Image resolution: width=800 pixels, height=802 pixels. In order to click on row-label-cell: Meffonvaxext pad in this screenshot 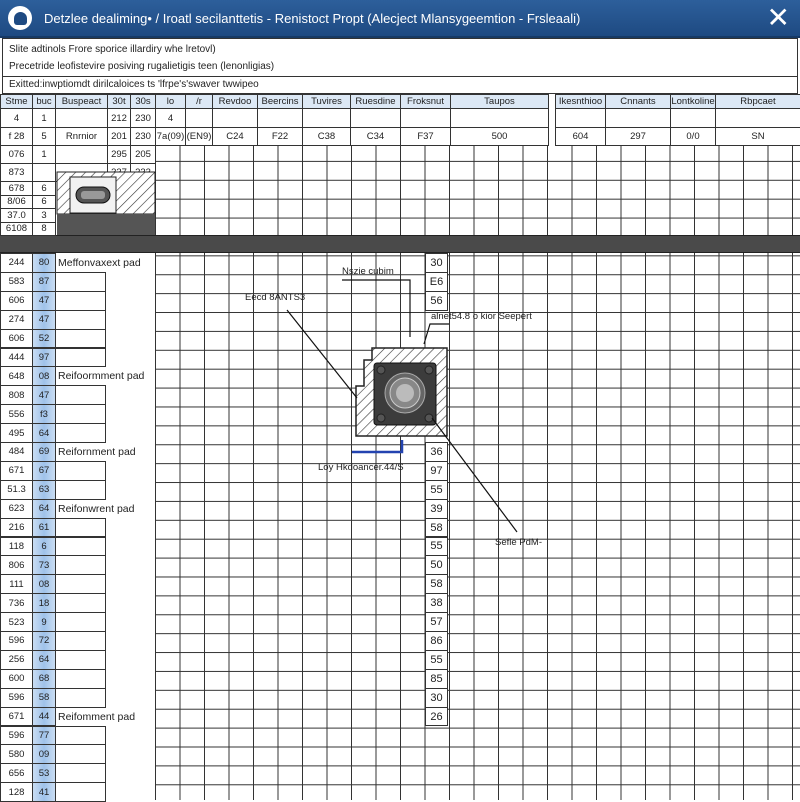, I will do `click(99, 262)`.